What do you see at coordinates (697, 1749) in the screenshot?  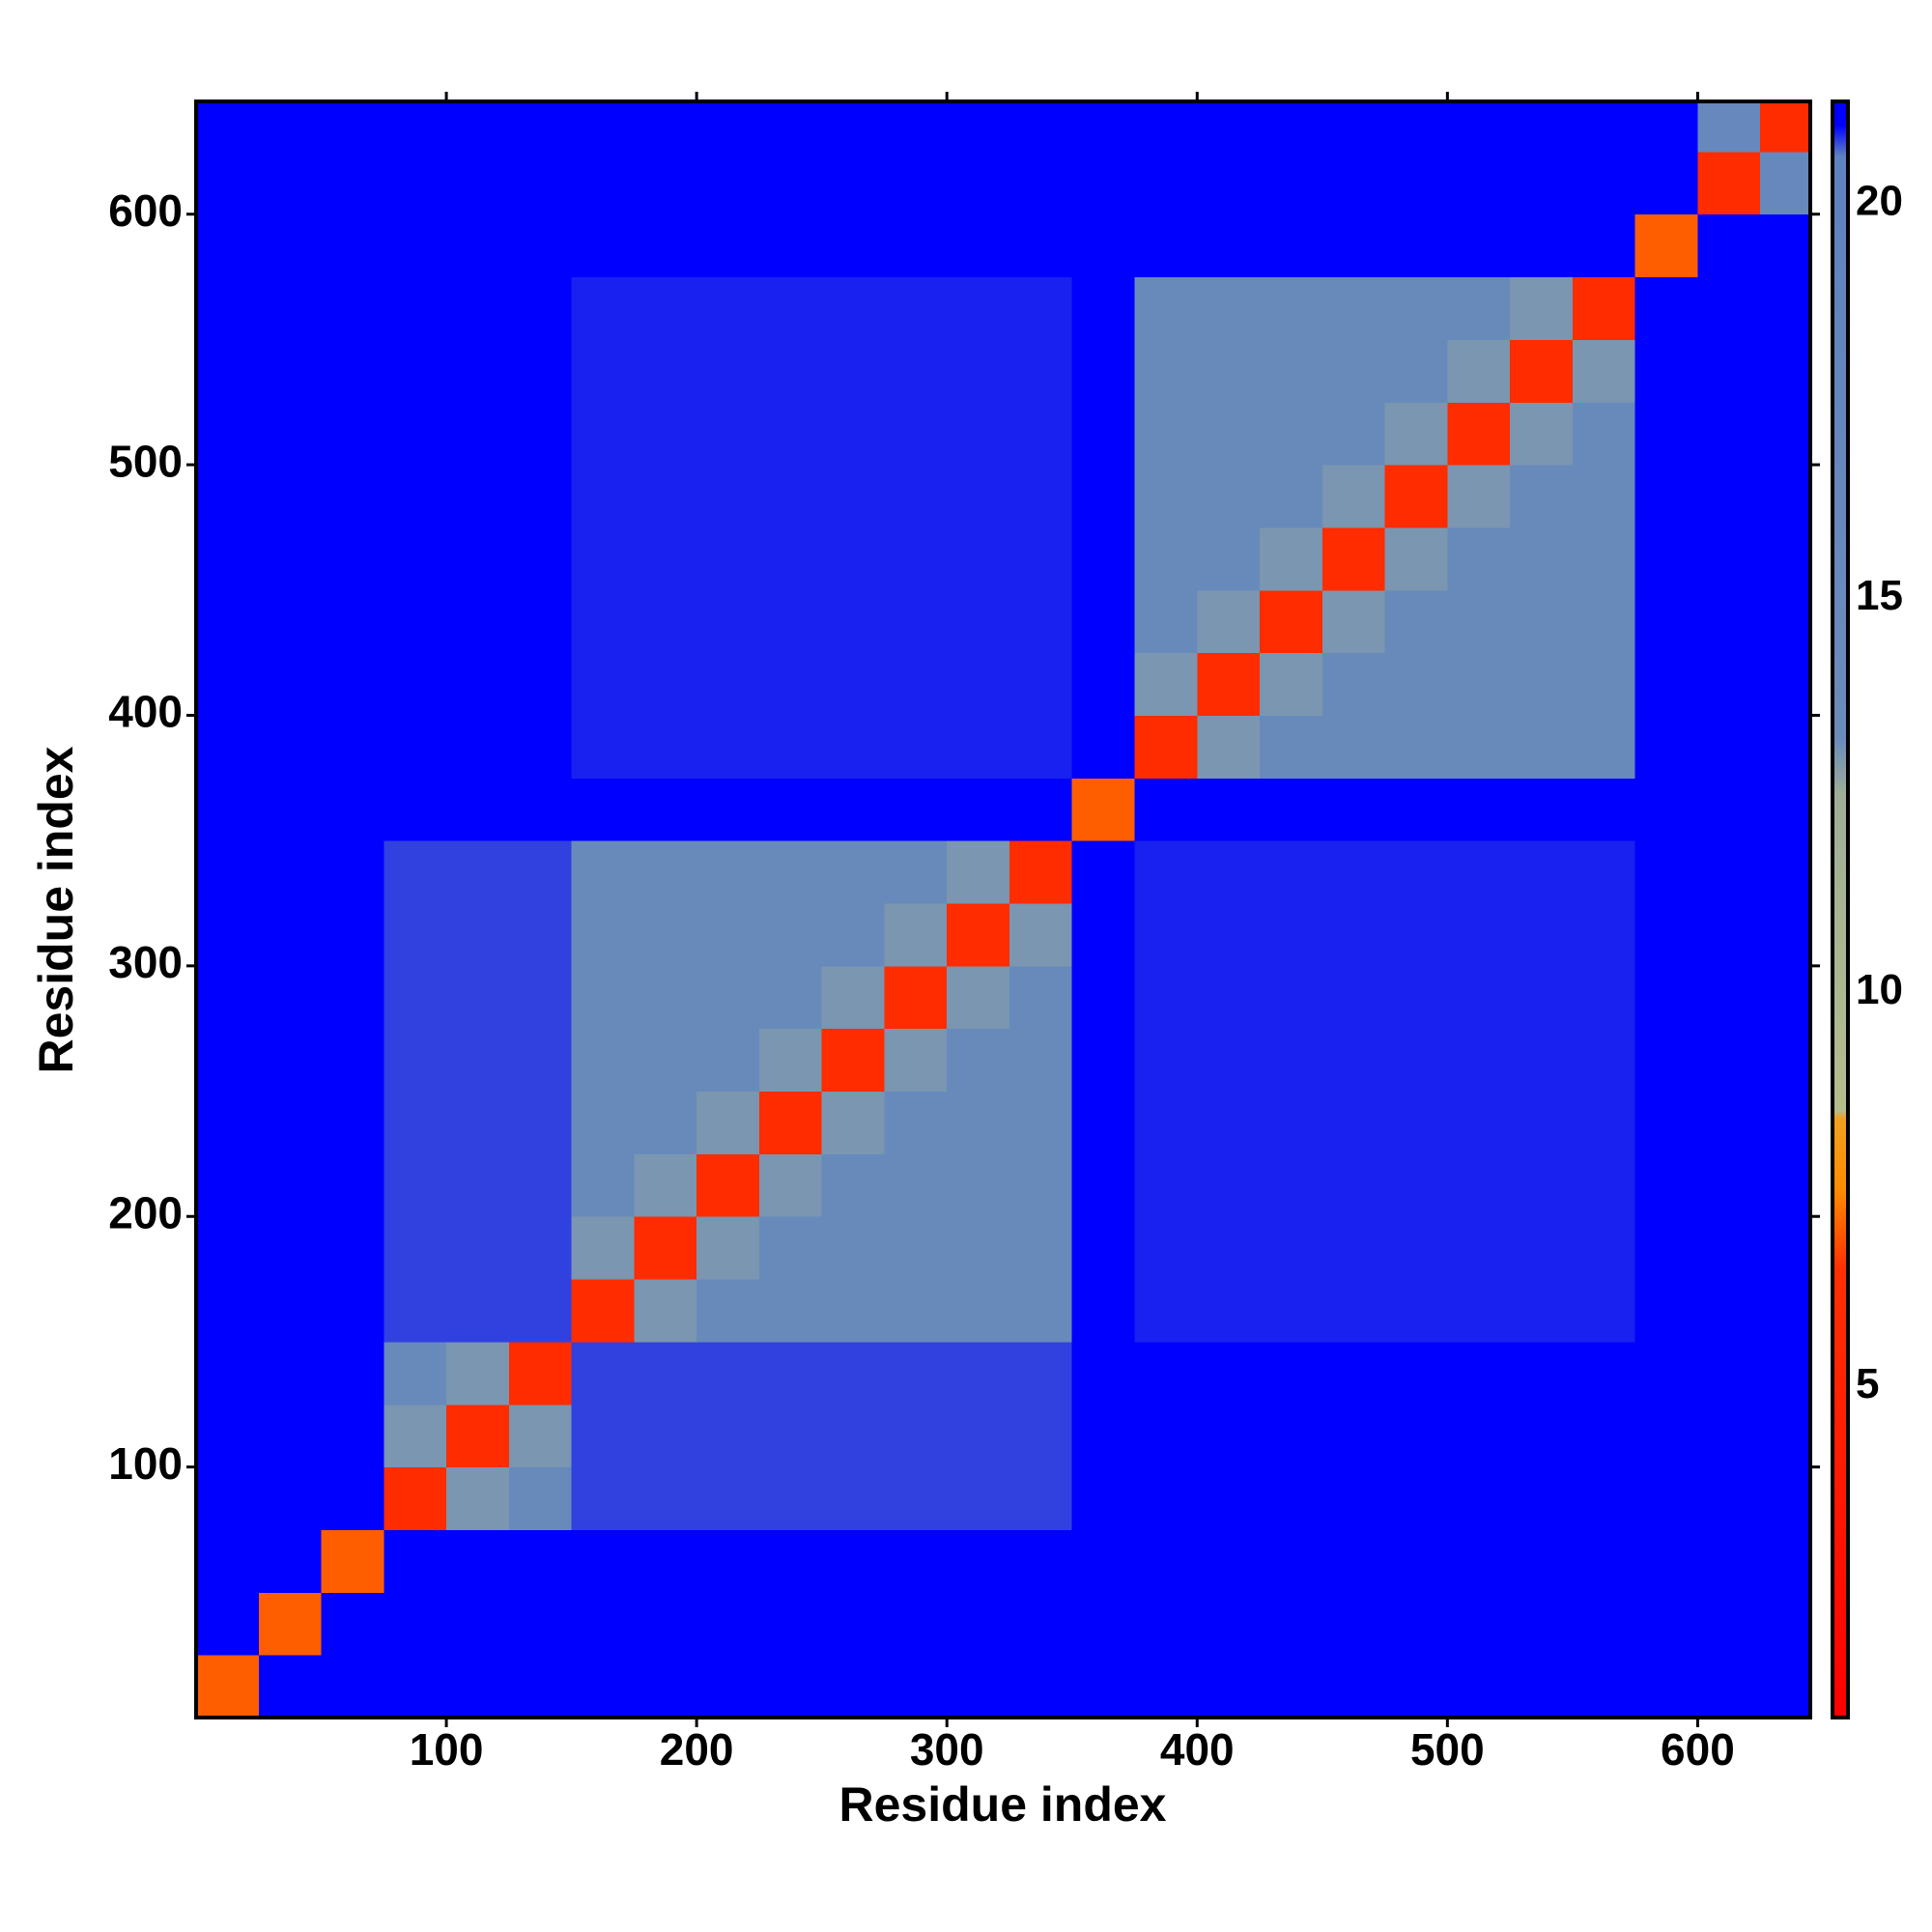 I see `x-tick-label: 200` at bounding box center [697, 1749].